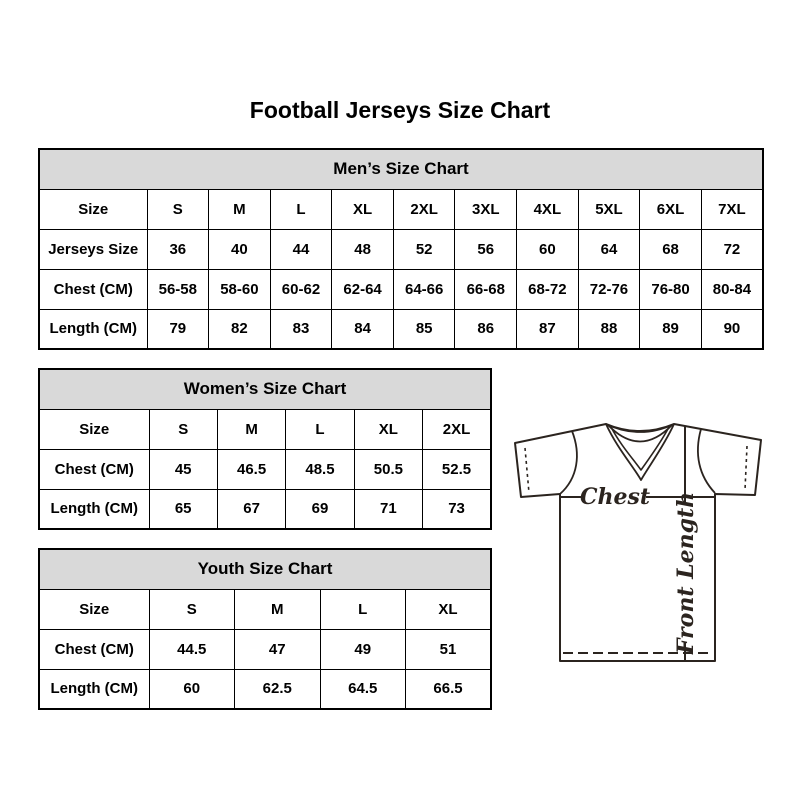 The height and width of the screenshot is (800, 800). I want to click on vneck-inner-line, so click(640, 448).